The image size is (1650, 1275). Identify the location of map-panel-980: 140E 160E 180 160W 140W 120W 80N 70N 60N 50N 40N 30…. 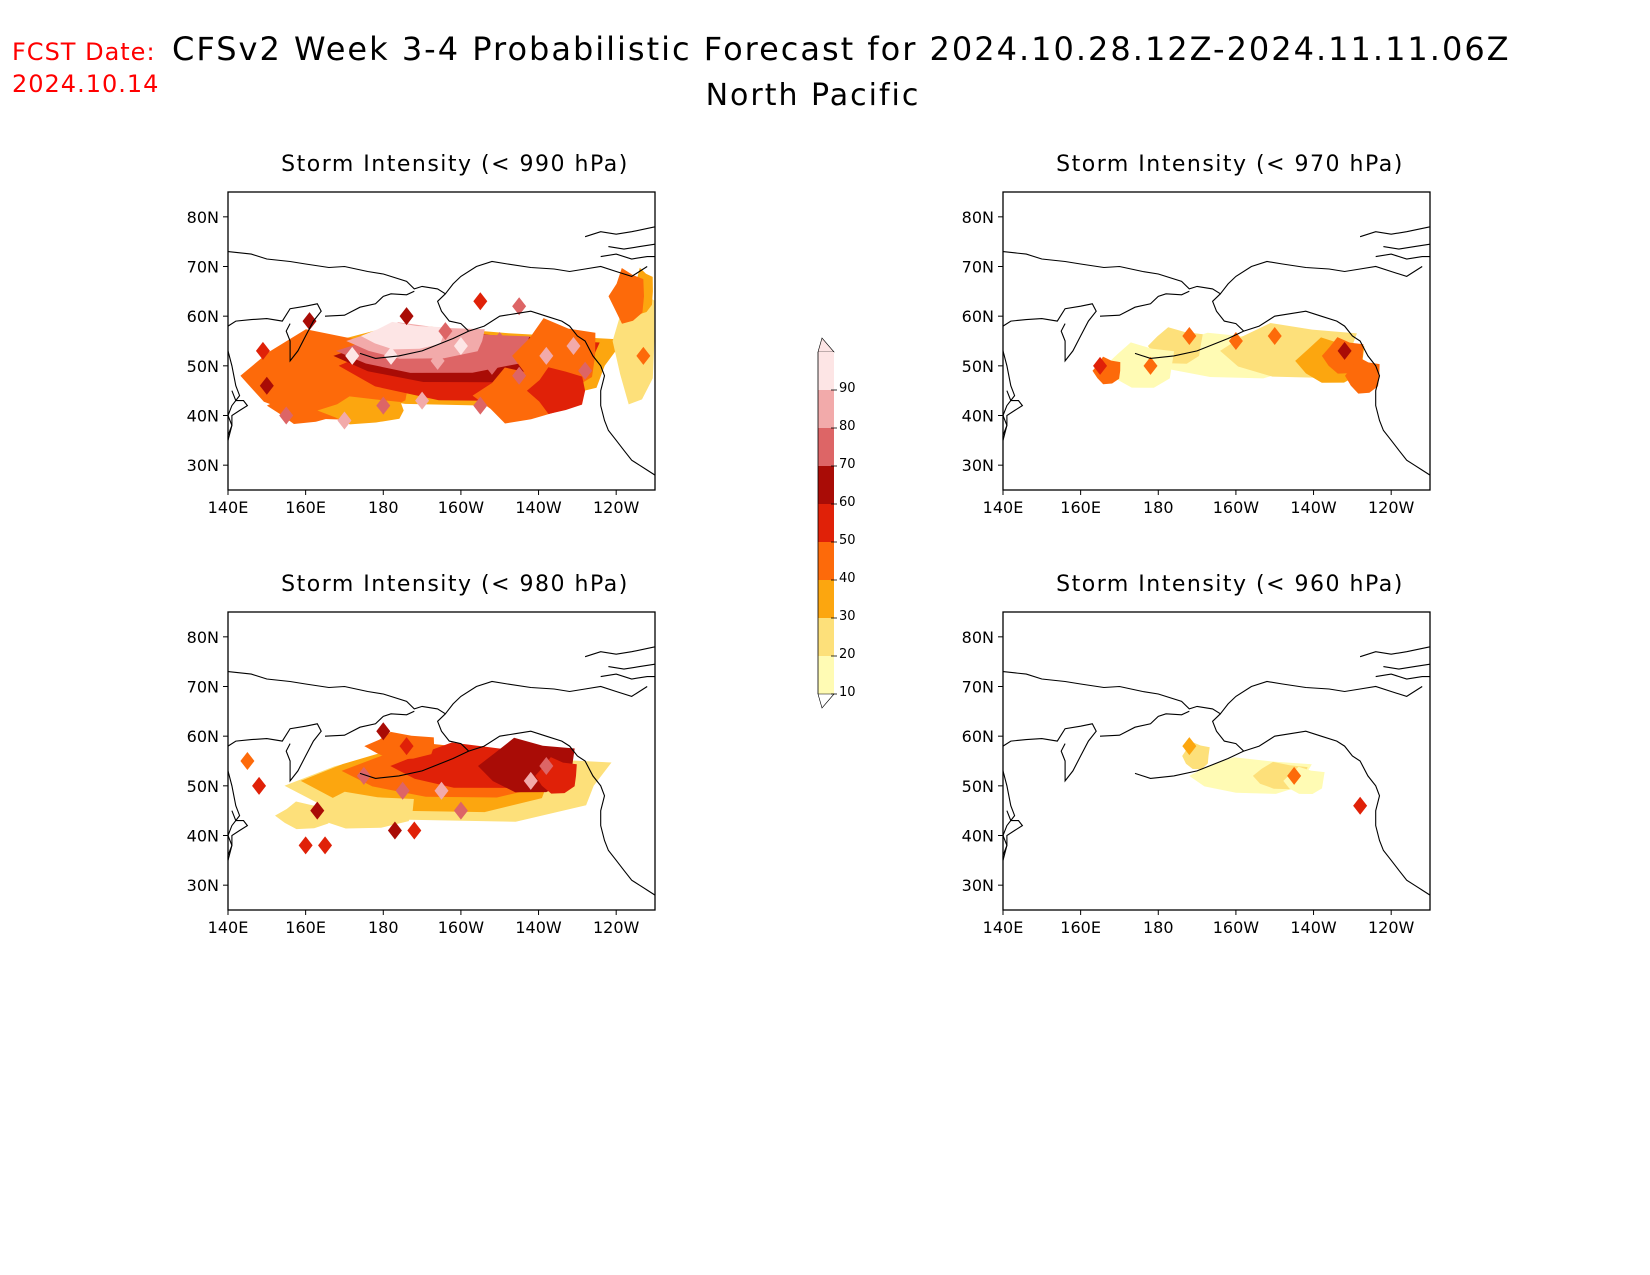
(421, 774).